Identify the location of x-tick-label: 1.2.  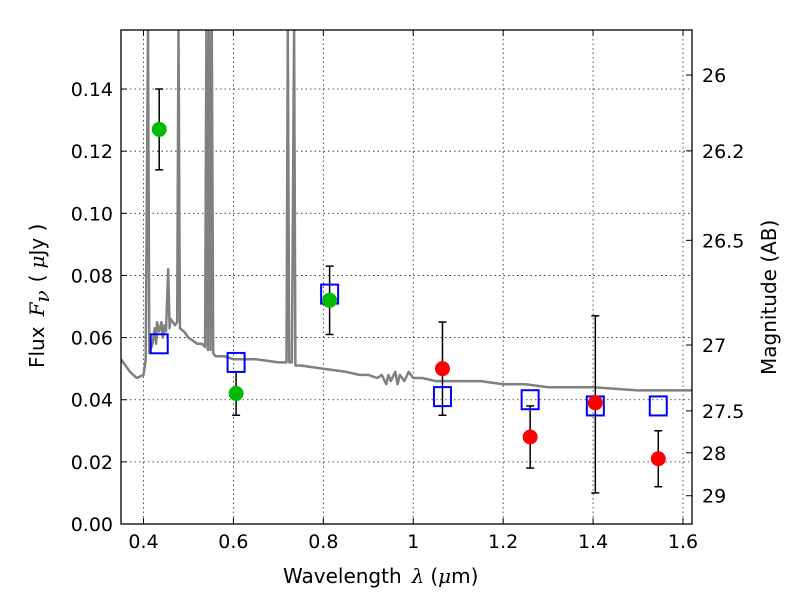
(503, 542).